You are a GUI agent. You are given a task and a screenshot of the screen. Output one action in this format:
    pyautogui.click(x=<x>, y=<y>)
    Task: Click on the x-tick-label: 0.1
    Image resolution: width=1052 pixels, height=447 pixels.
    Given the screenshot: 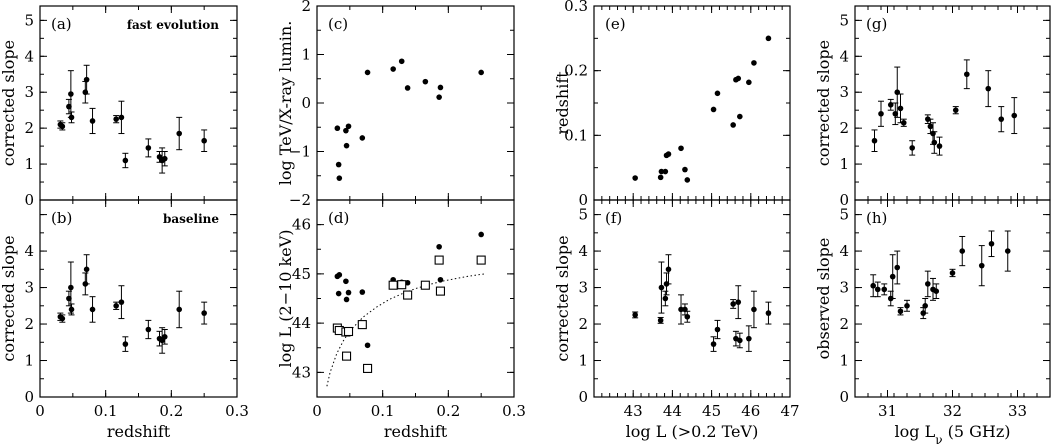 What is the action you would take?
    pyautogui.click(x=106, y=411)
    